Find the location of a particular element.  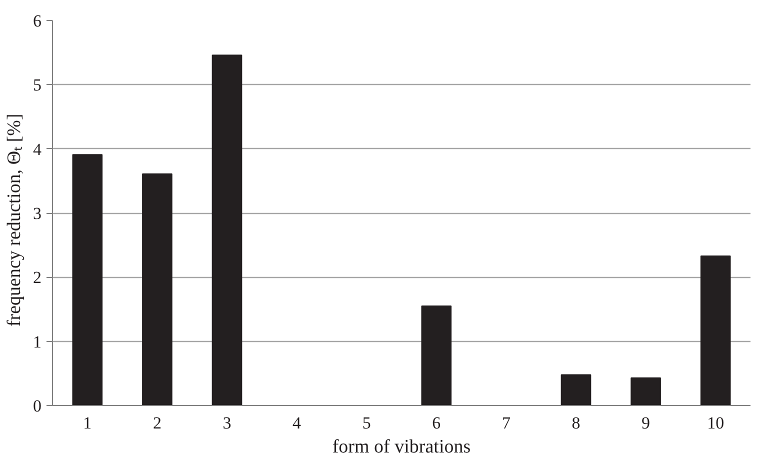

x-tick-label: 1 is located at coordinates (87, 423).